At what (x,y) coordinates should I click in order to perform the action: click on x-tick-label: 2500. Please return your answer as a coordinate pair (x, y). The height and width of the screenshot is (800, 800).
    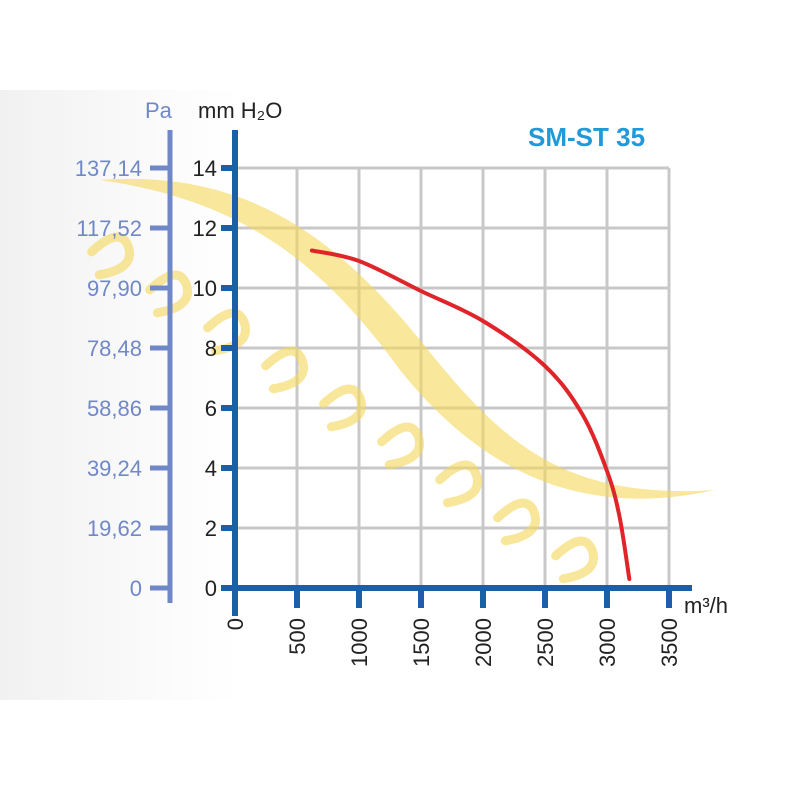
    Looking at the image, I should click on (545, 642).